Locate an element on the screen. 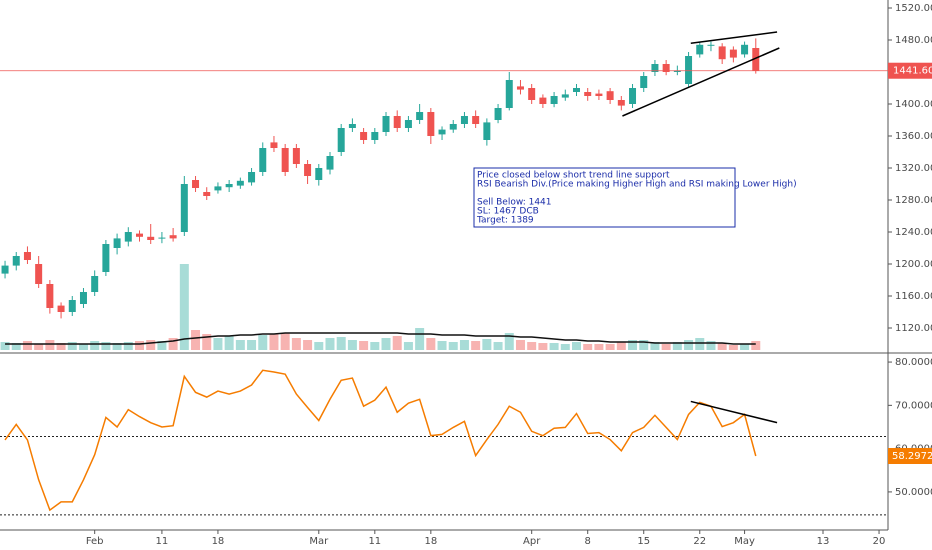  y-tick-label: 1120.00 is located at coordinates (913, 328).